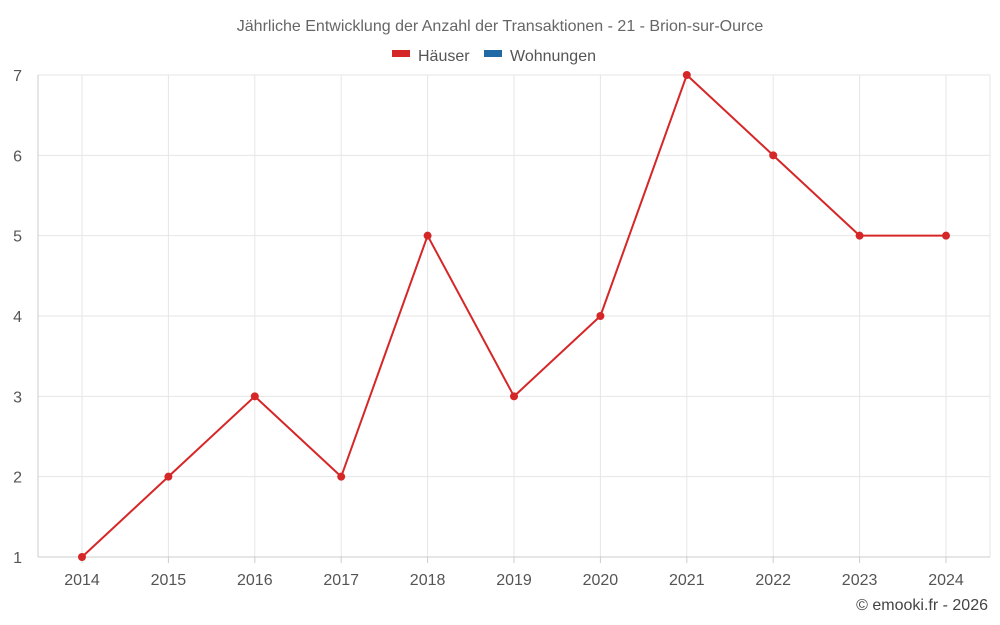 The height and width of the screenshot is (625, 1000). I want to click on legend-label-haeuser: Häuser, so click(444, 56).